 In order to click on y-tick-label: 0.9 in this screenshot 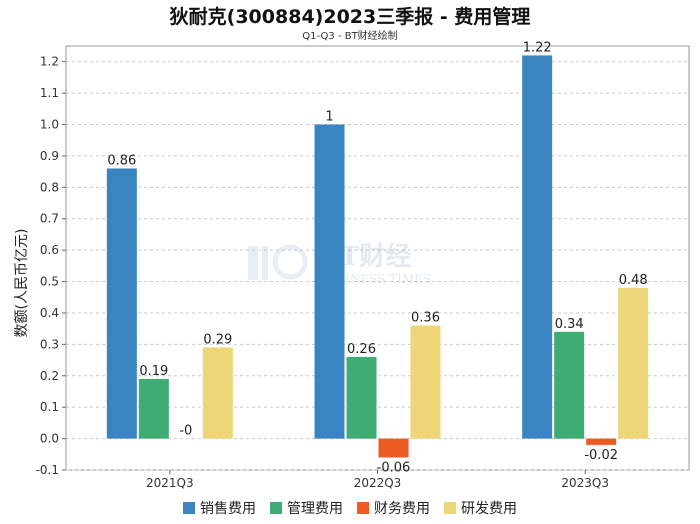, I will do `click(49, 156)`.